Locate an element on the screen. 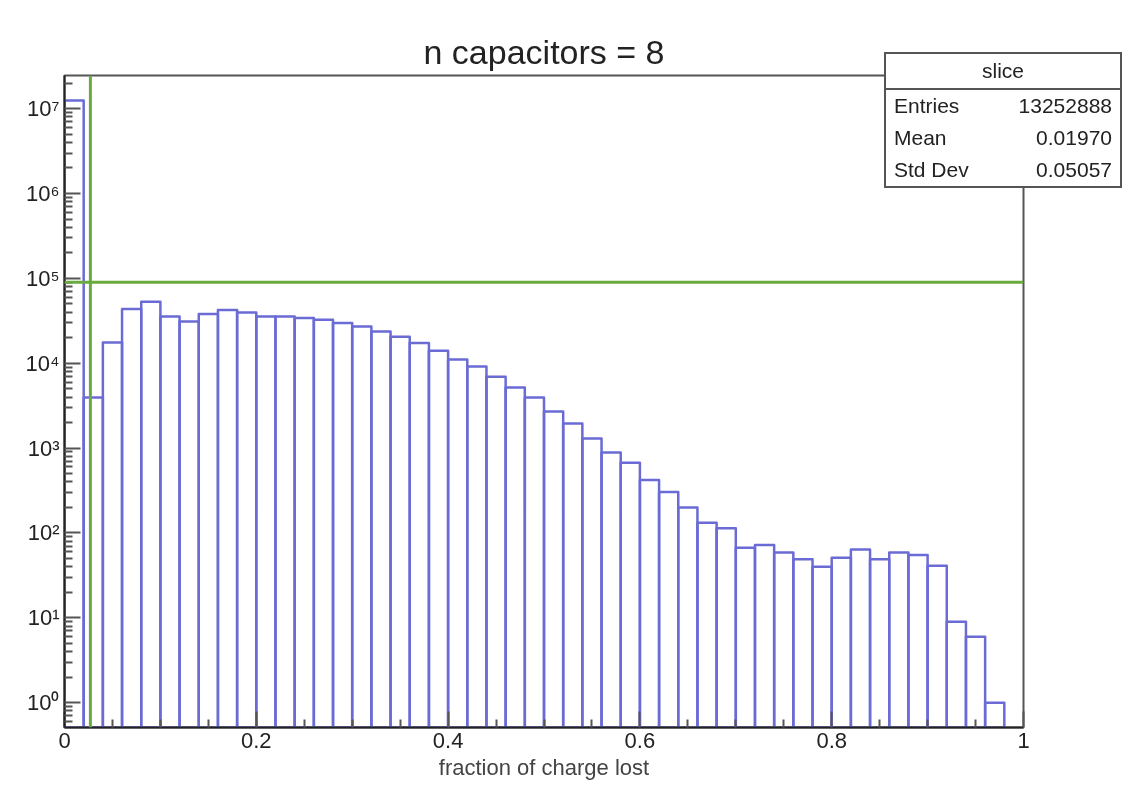 Image resolution: width=1127 pixels, height=808 pixels. x-tick-label: 0.6 is located at coordinates (640, 740).